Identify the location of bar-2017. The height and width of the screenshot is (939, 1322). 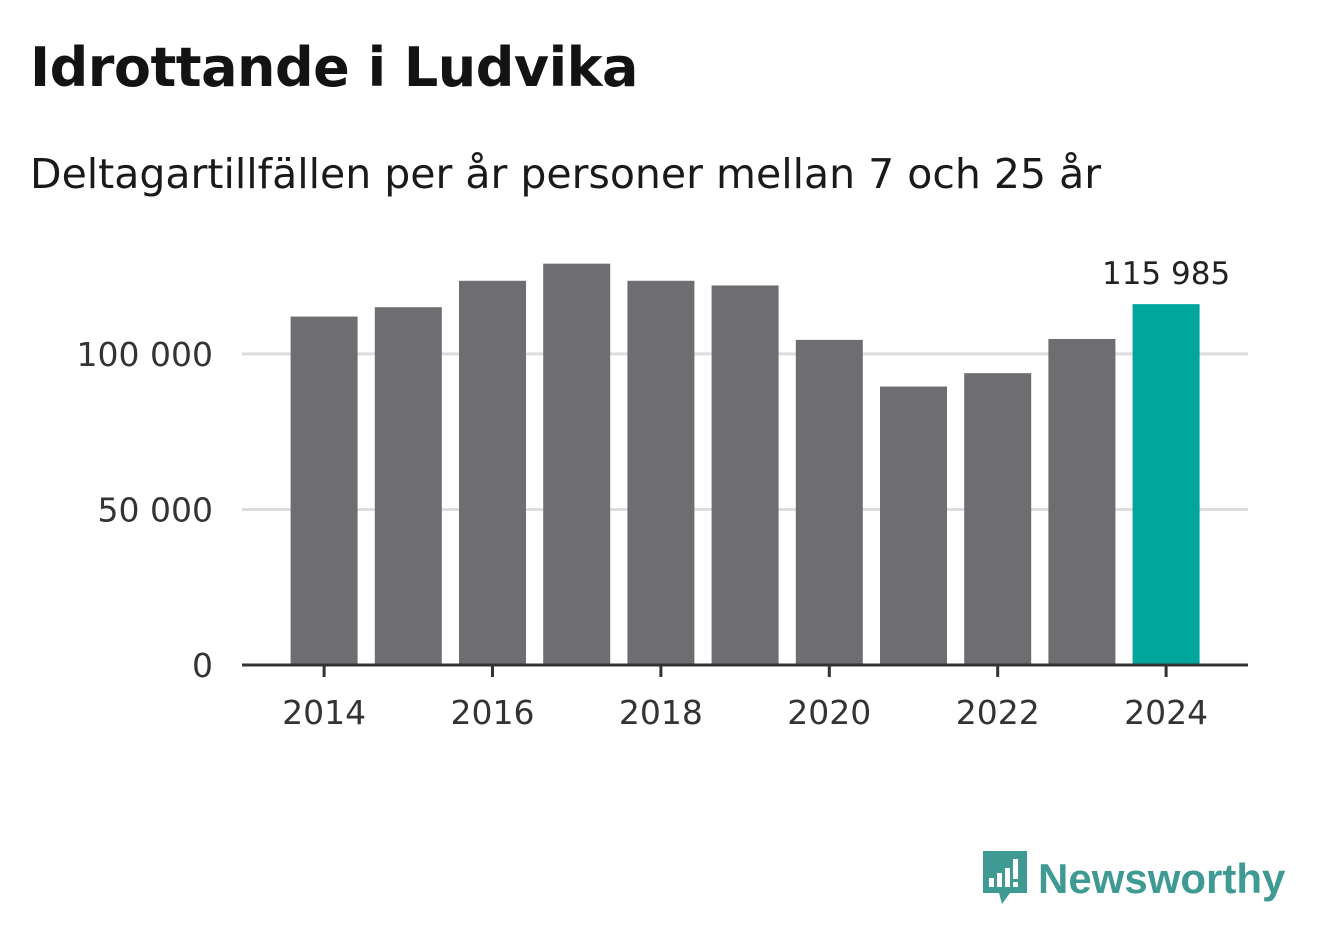
(577, 464).